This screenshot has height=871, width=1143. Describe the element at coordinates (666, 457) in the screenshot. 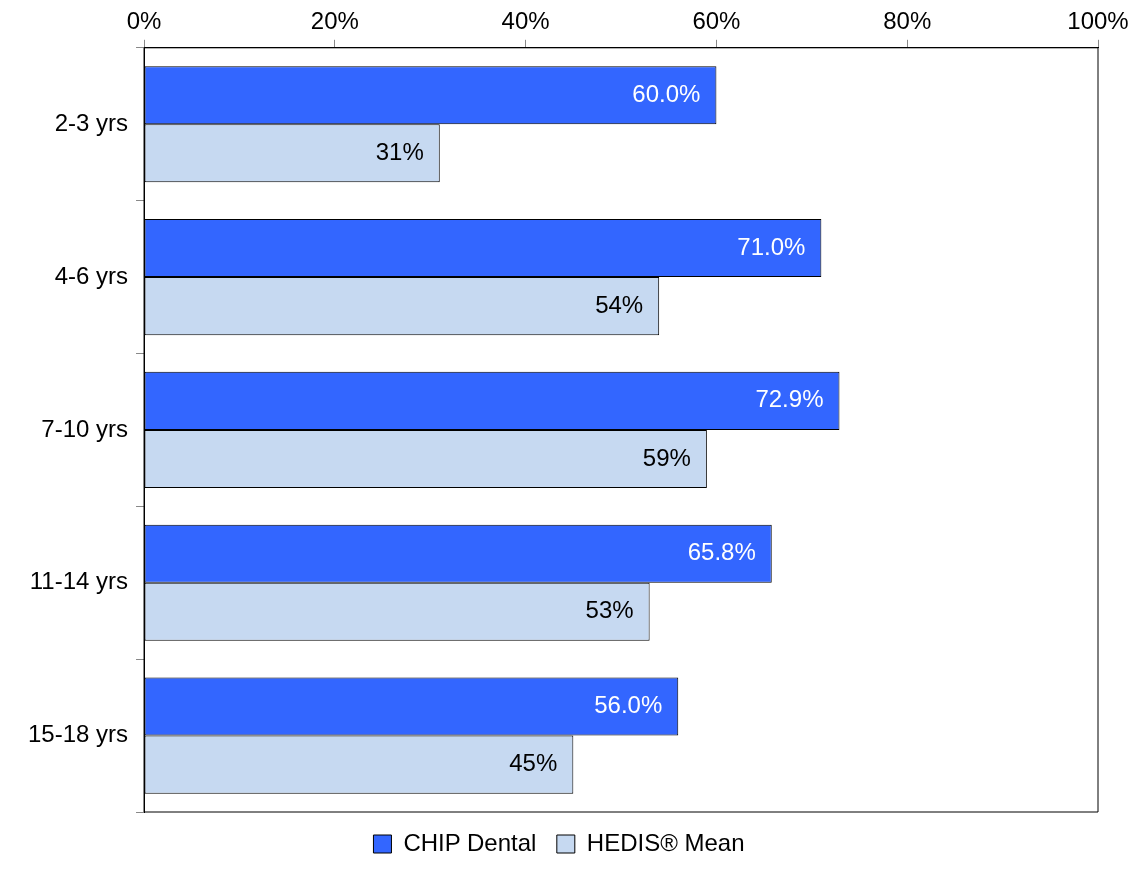

I see `data-label: 59%` at that location.